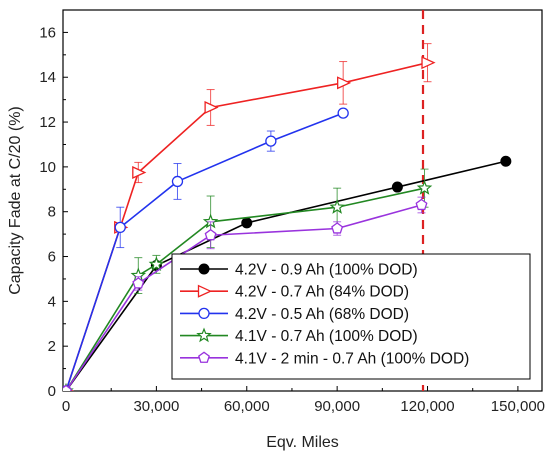 The height and width of the screenshot is (462, 550). I want to click on y-axis-title: Capacity Fade at C/20 (%), so click(15, 200).